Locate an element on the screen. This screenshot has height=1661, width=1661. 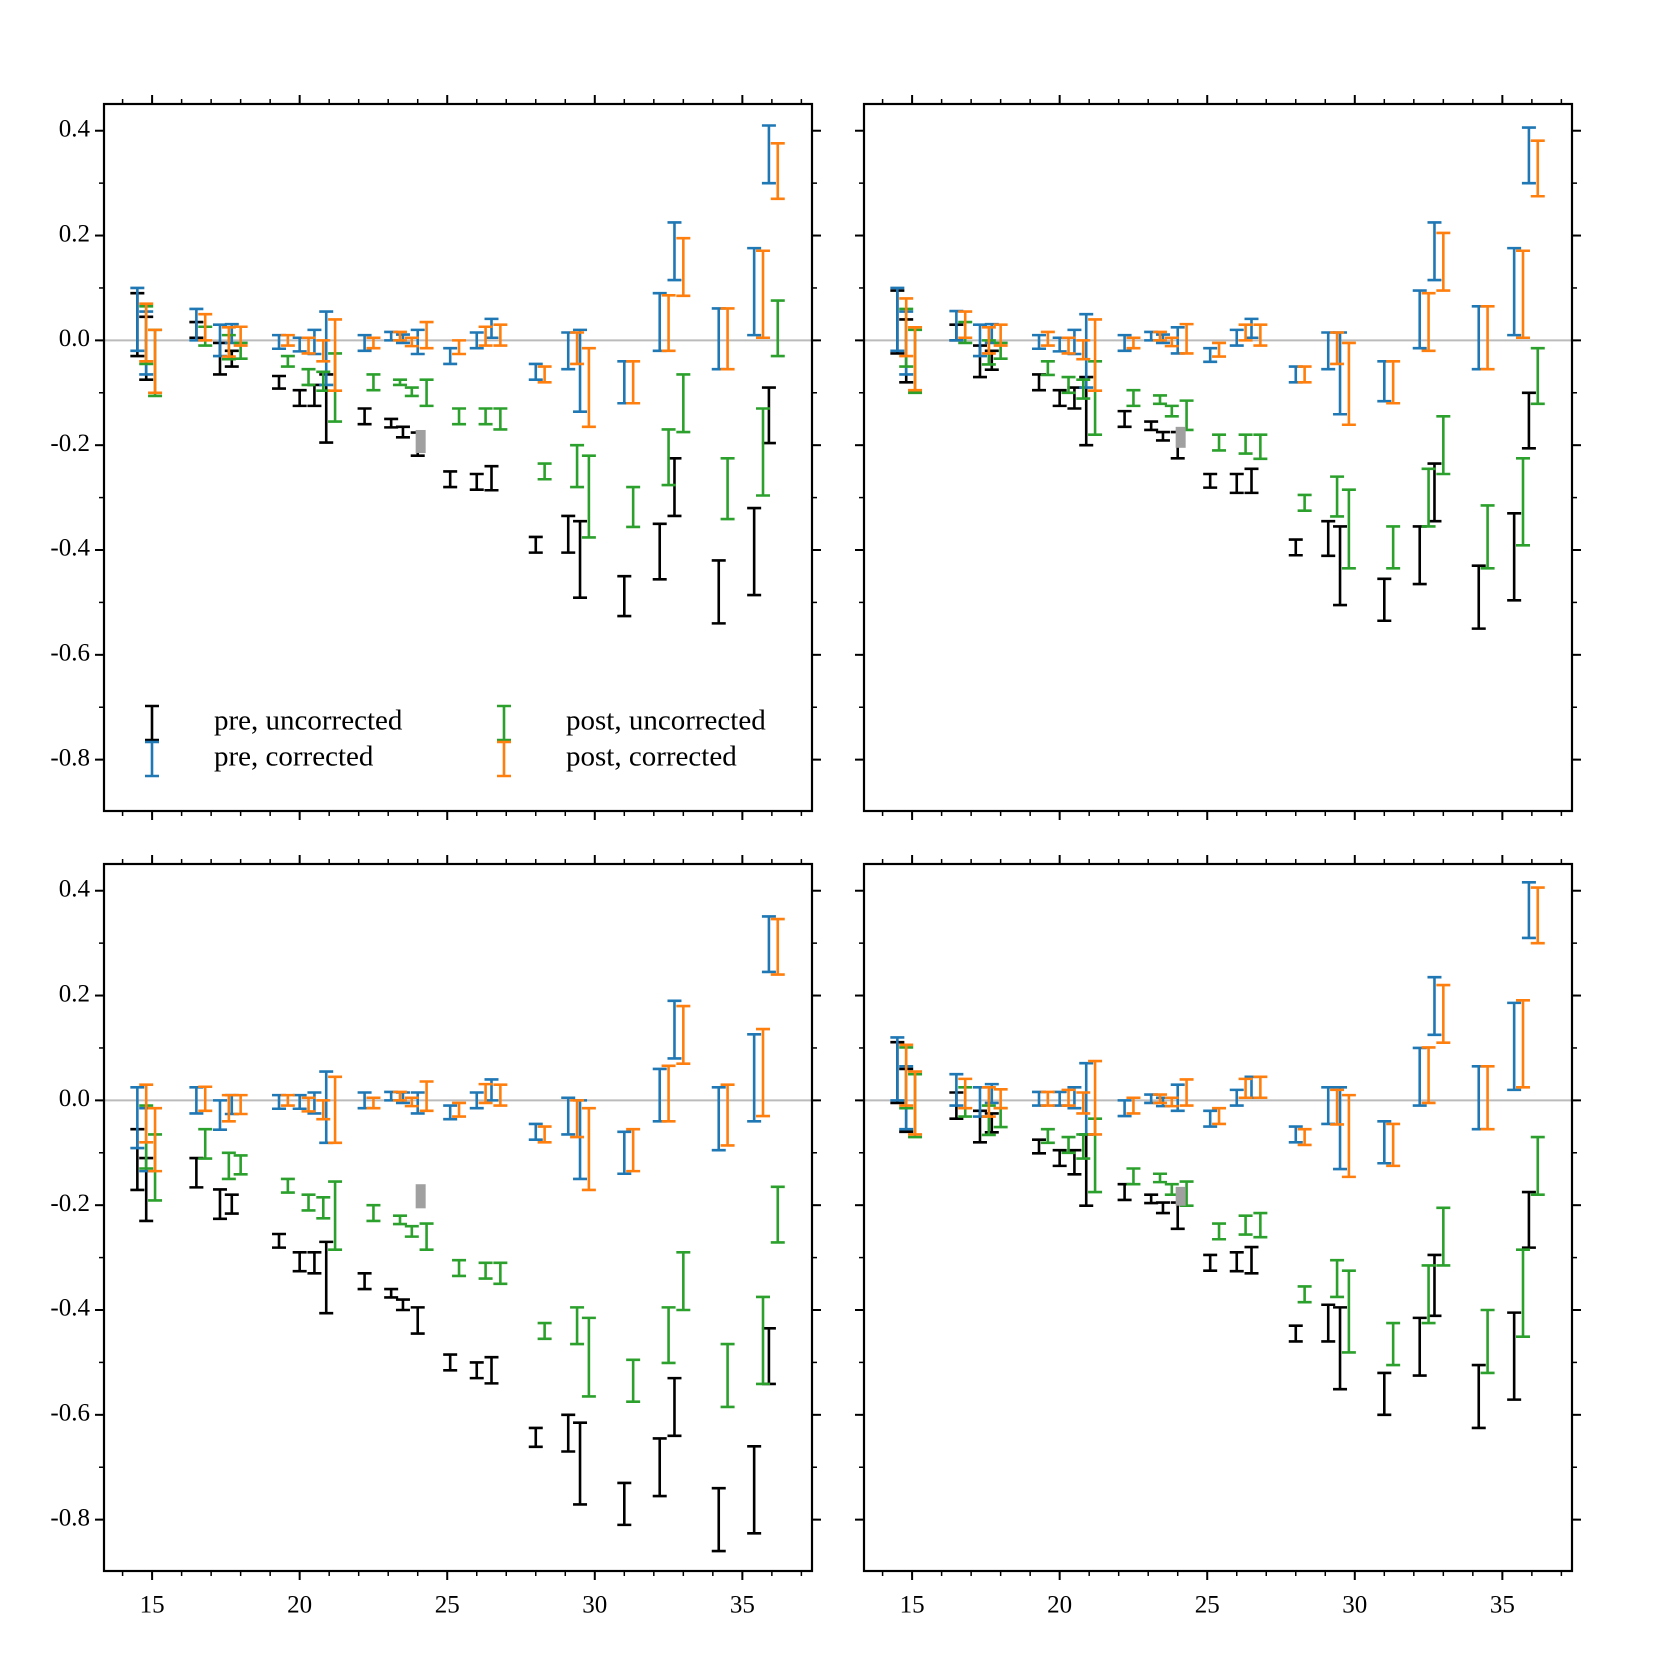
plot-area is located at coordinates (1217, 1155).